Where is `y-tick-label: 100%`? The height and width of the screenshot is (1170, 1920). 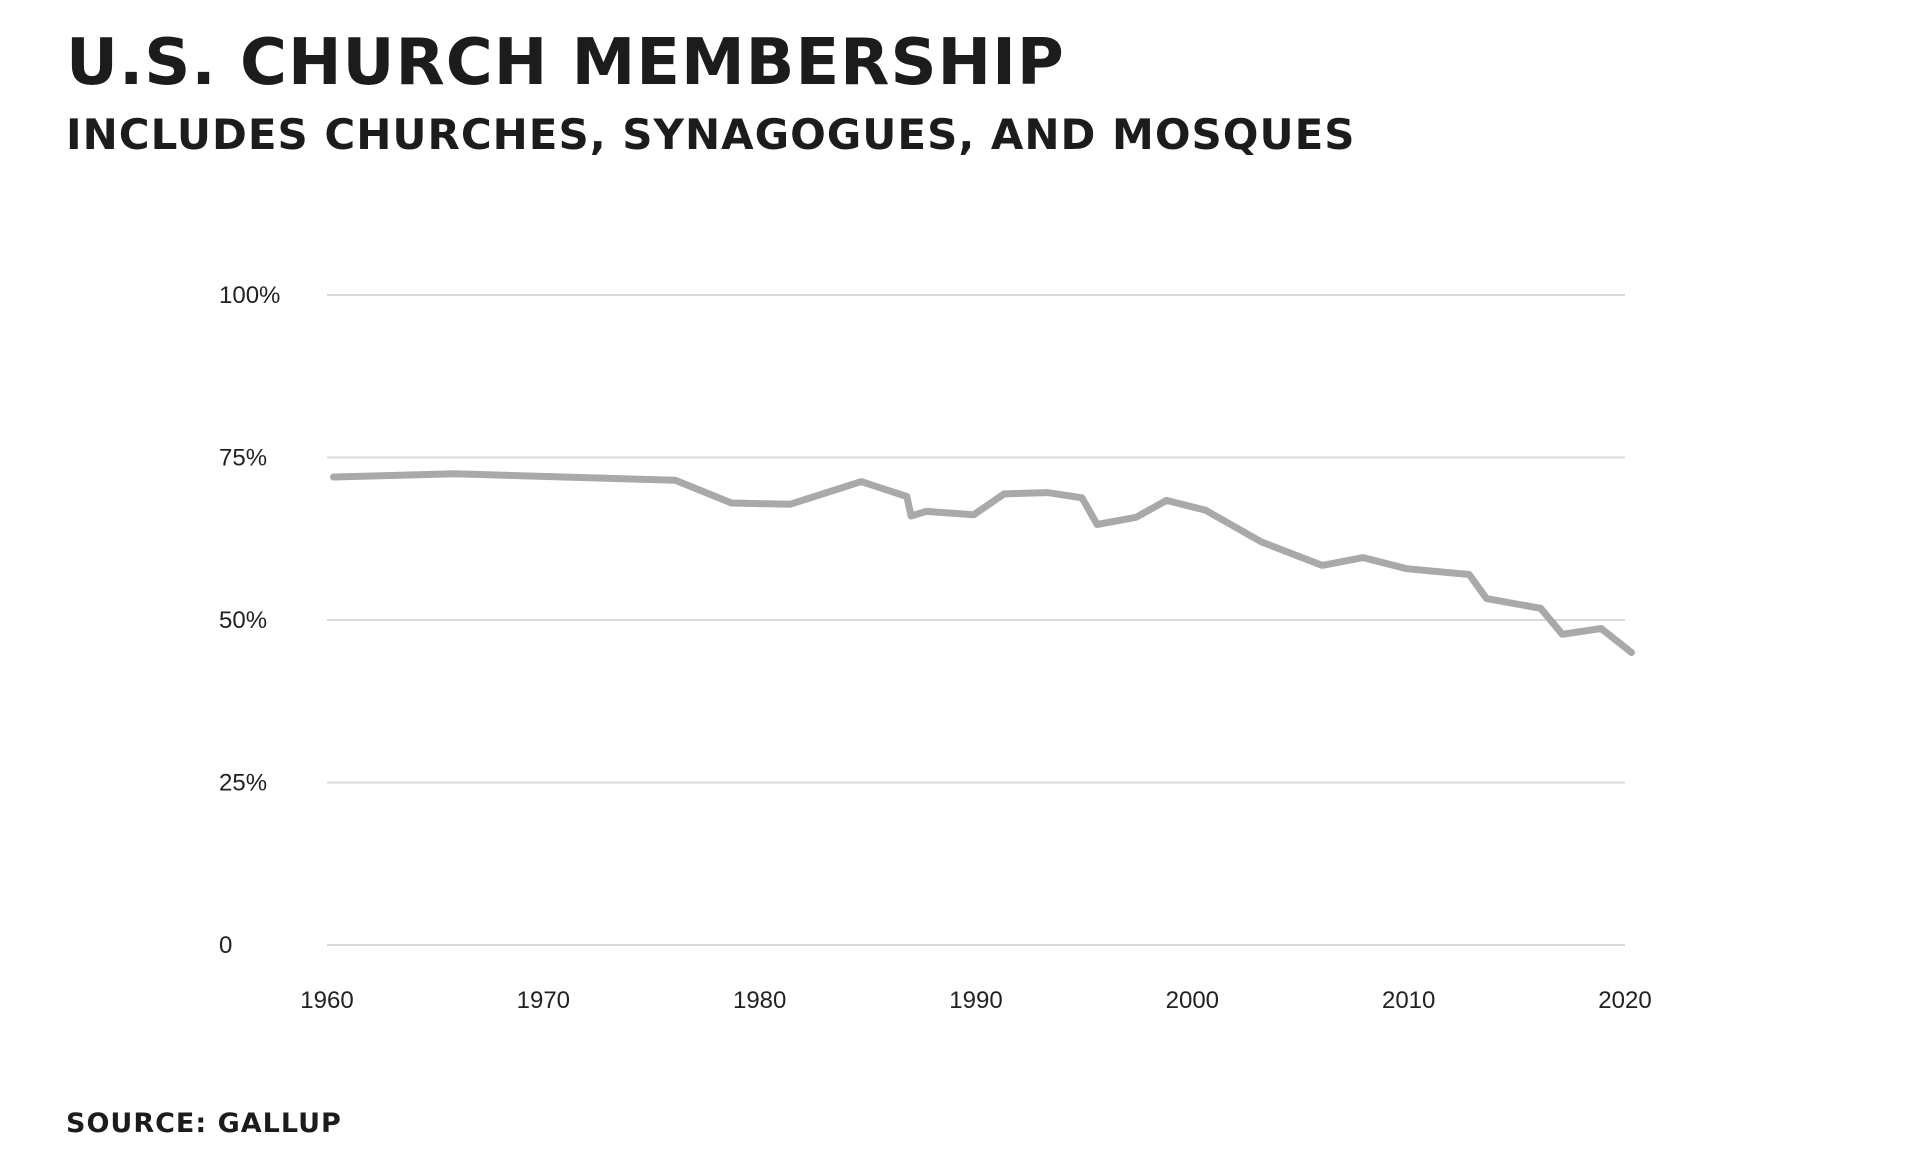 y-tick-label: 100% is located at coordinates (249, 295).